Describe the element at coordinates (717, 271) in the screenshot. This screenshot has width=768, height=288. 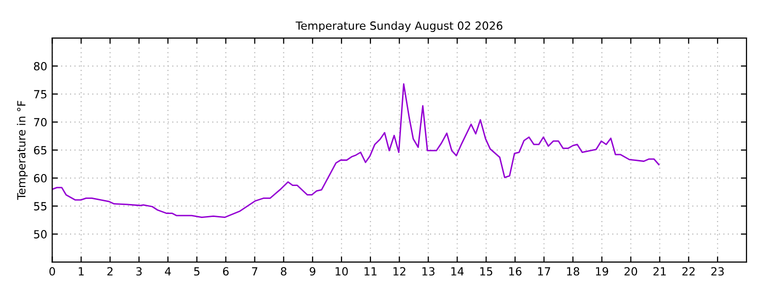
I see `x-tick-label: 23` at that location.